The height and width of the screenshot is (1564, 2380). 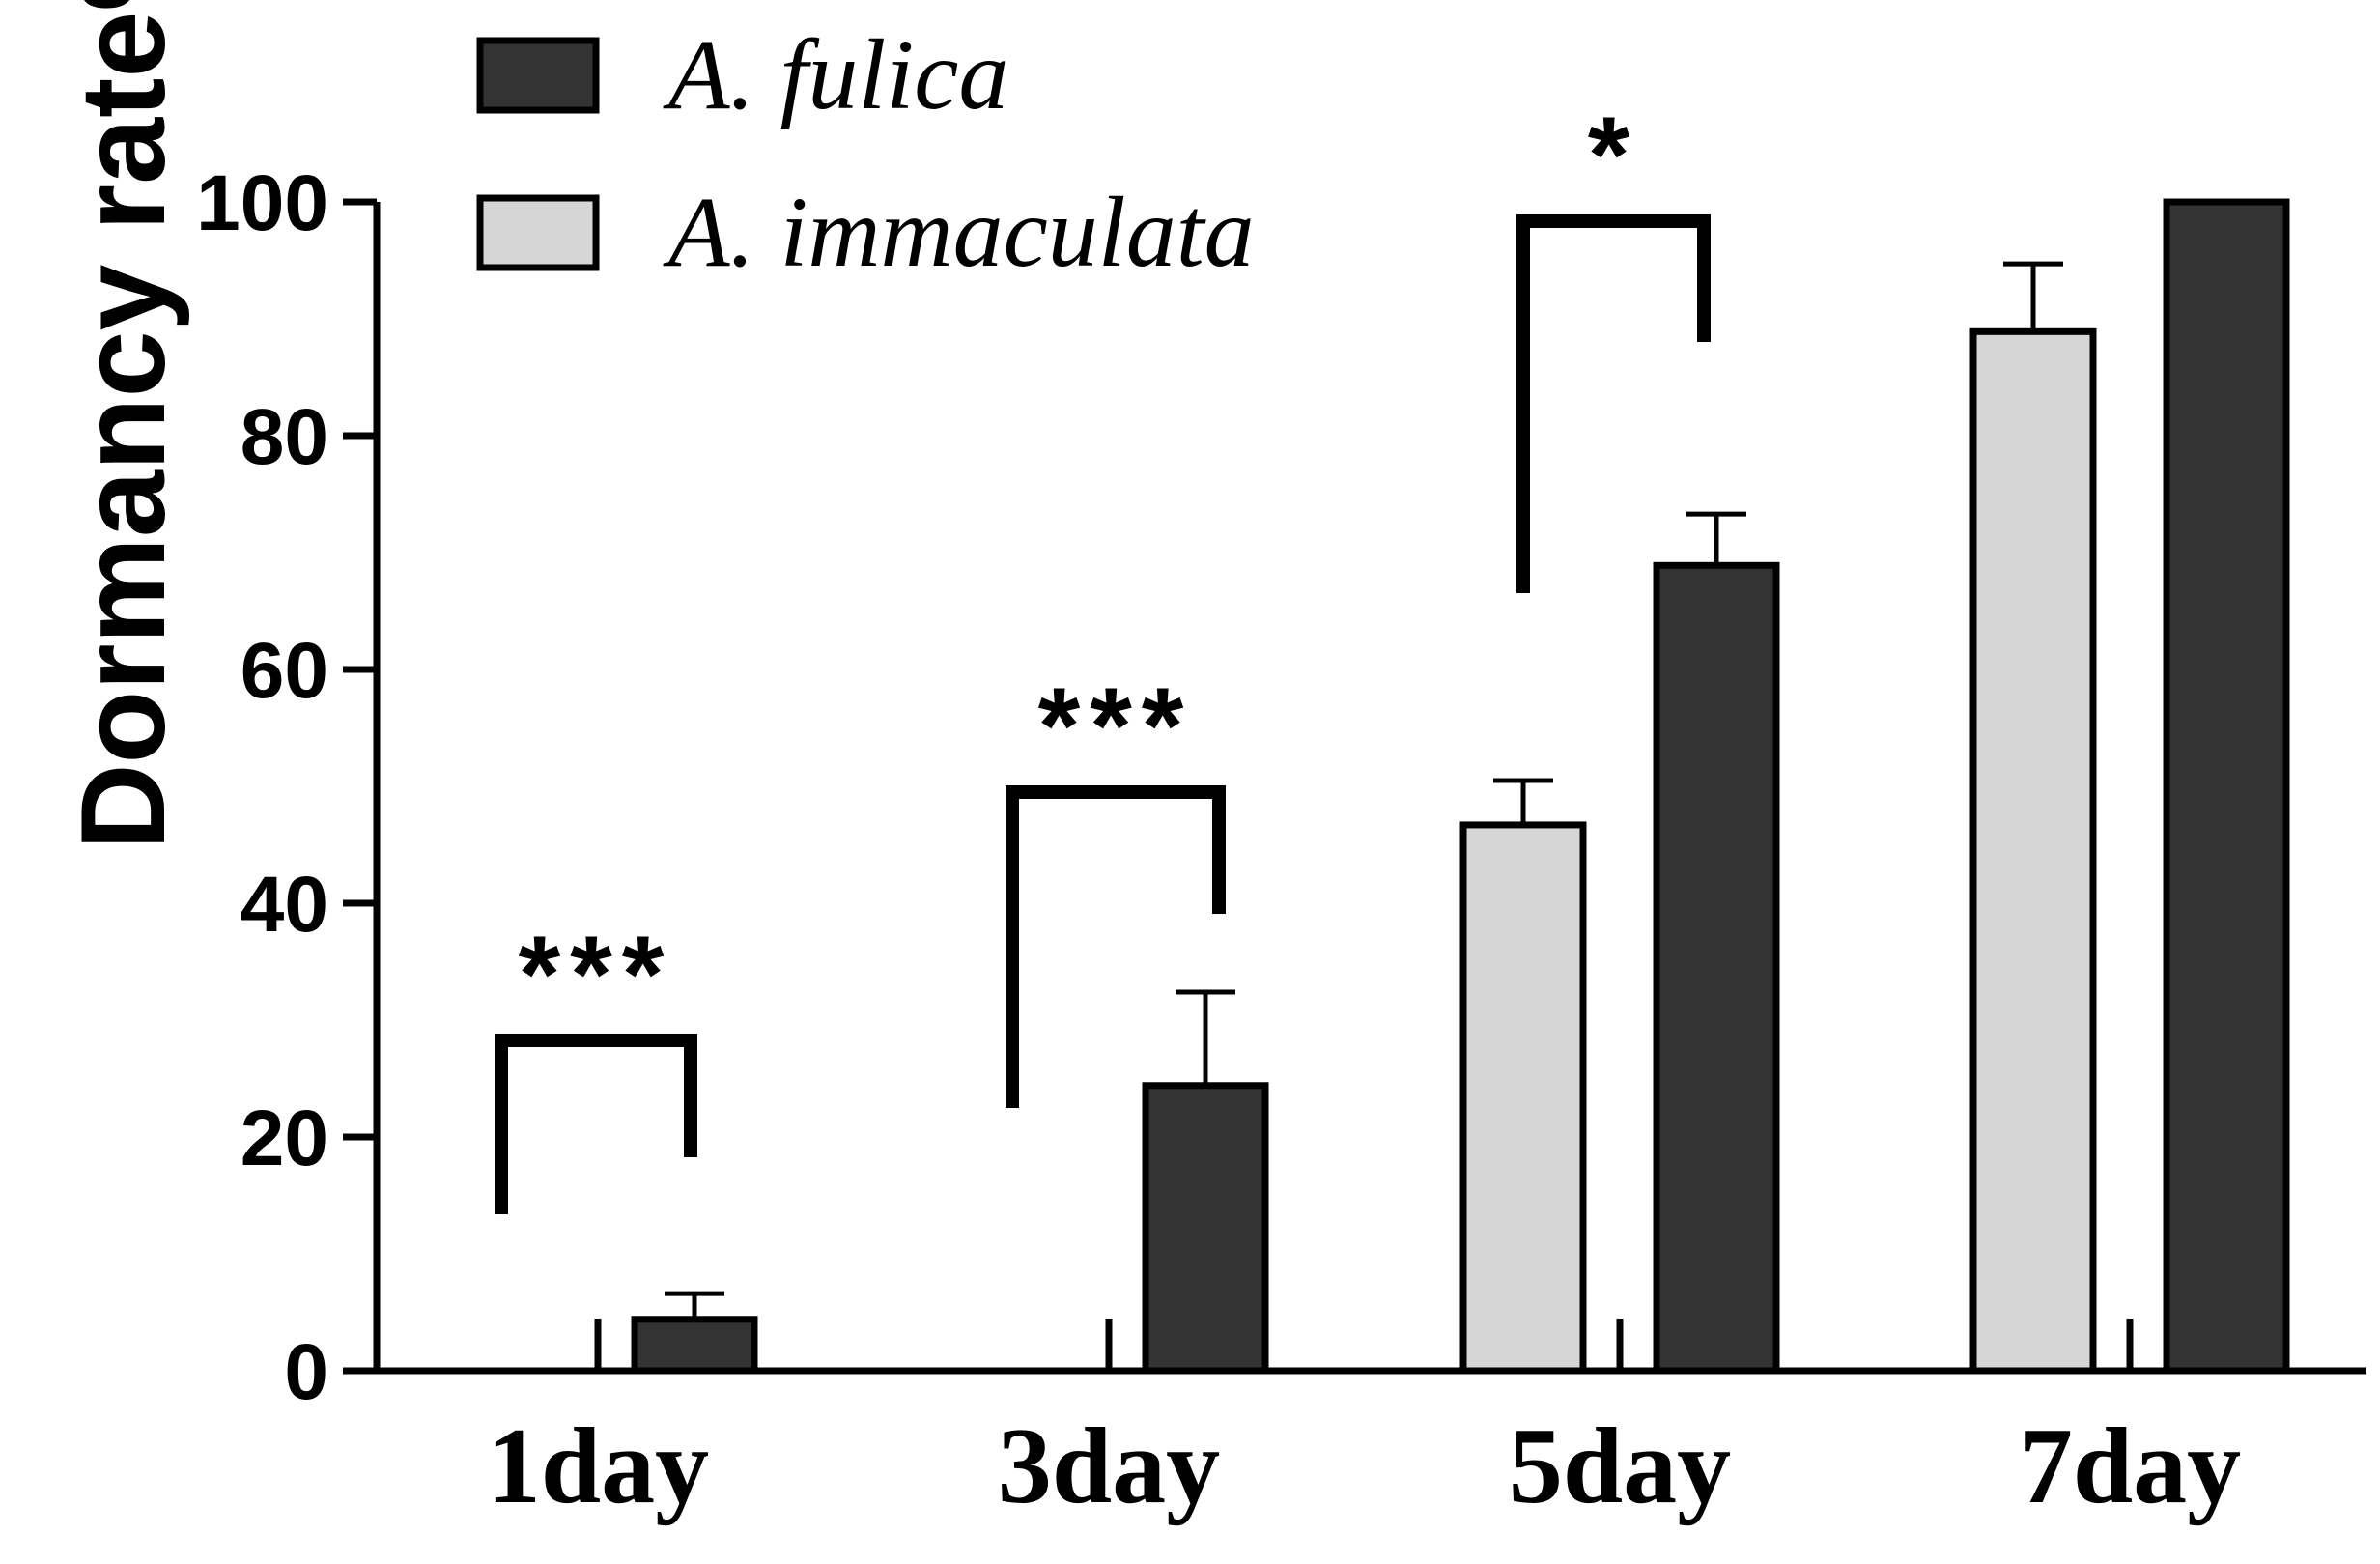 I want to click on legend-swatch-fulica, so click(x=538, y=76).